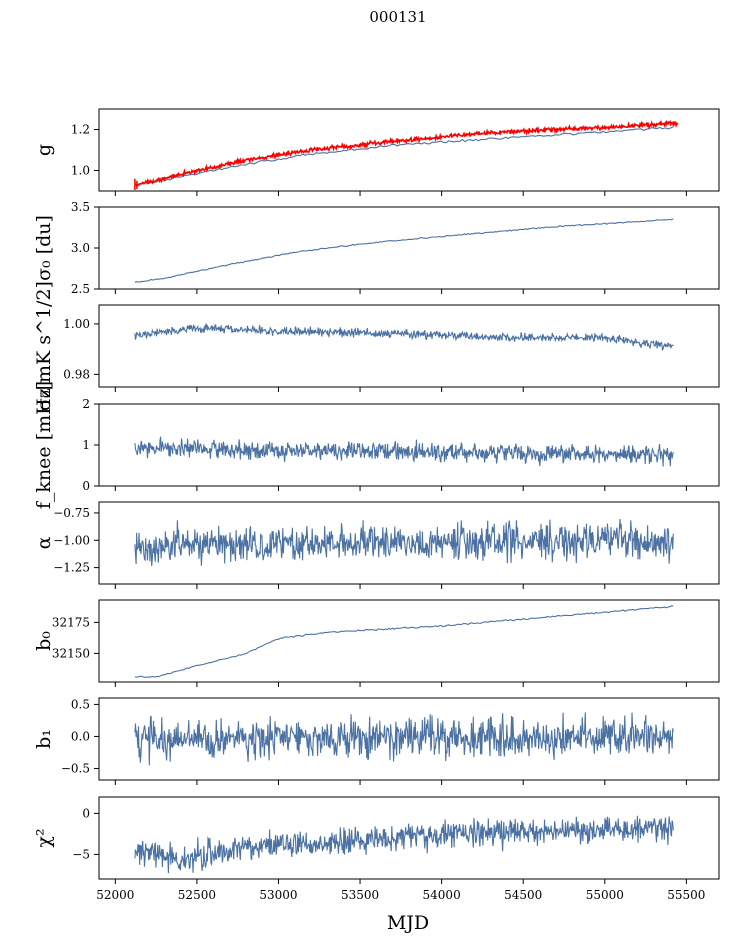  I want to click on y-tick-label-b1: −0.5, so click(75, 768).